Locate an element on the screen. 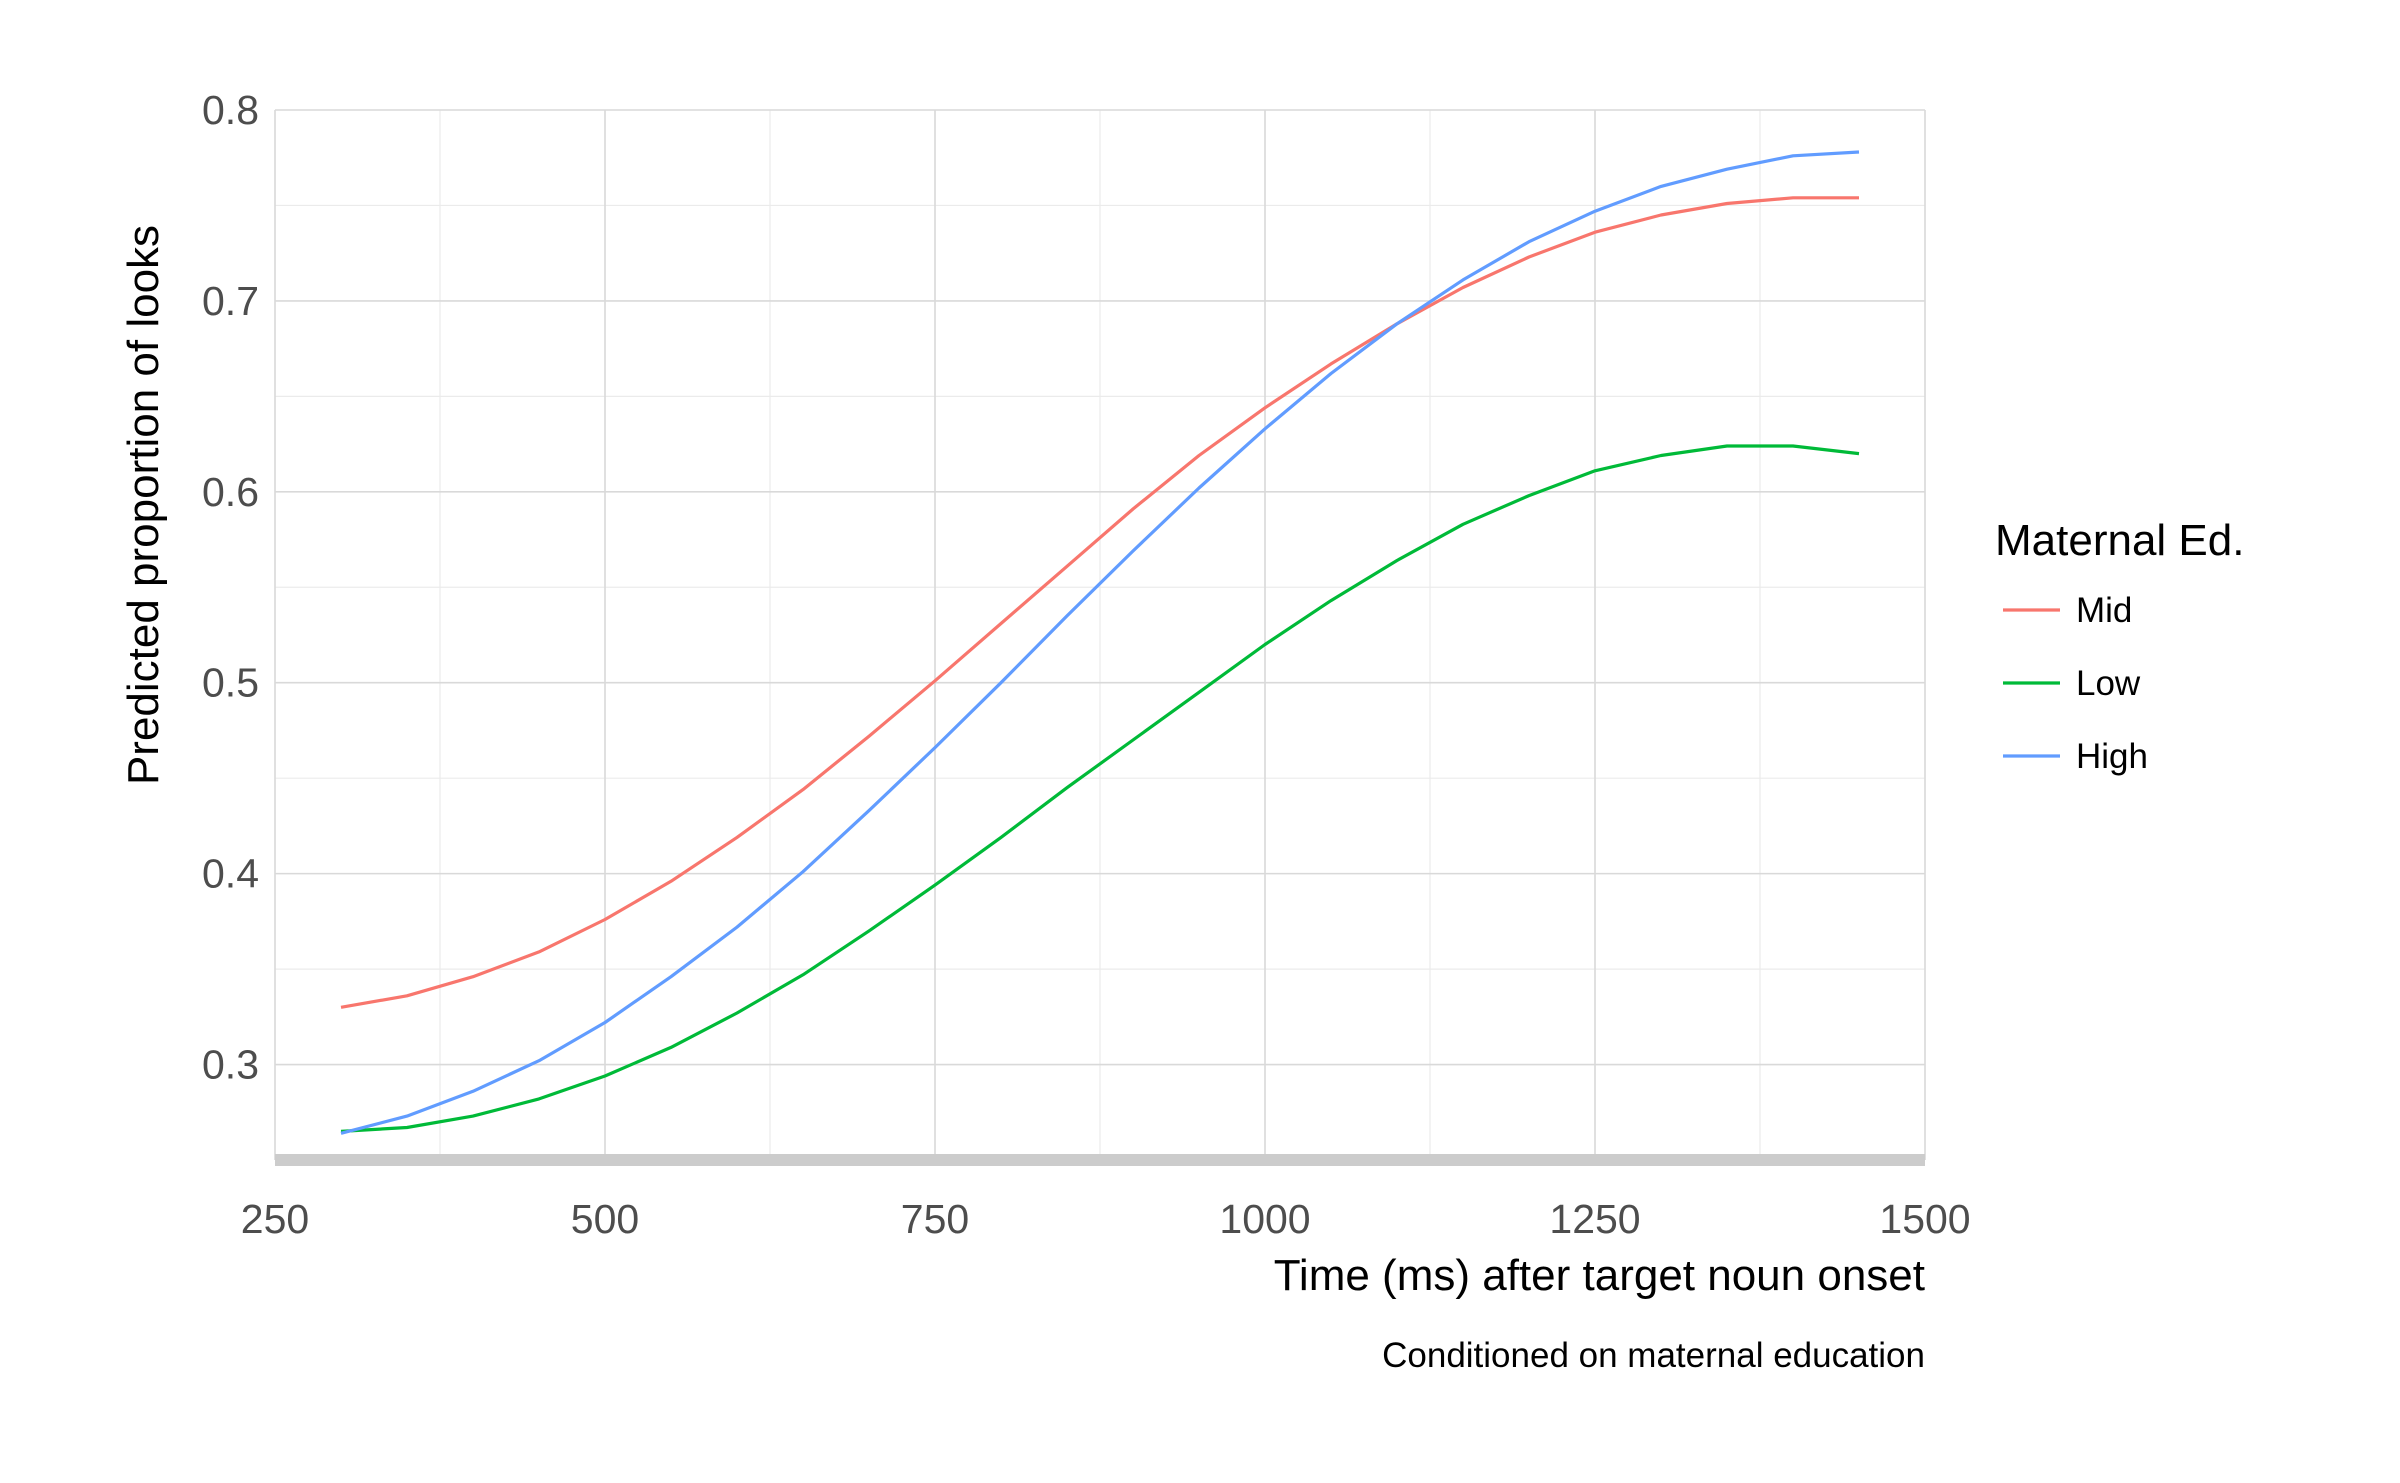 This screenshot has width=2400, height=1483. x-tick-label: 1500 is located at coordinates (1924, 1219).